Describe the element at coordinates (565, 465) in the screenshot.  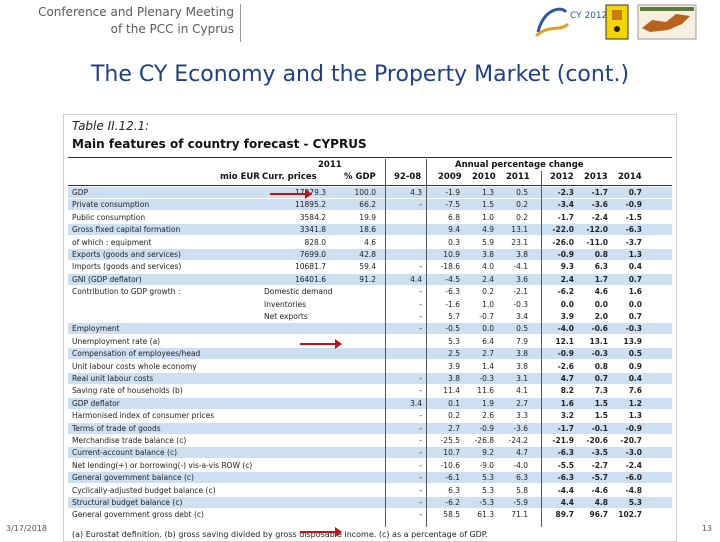
I see `cell-year-value: -5.5` at that location.